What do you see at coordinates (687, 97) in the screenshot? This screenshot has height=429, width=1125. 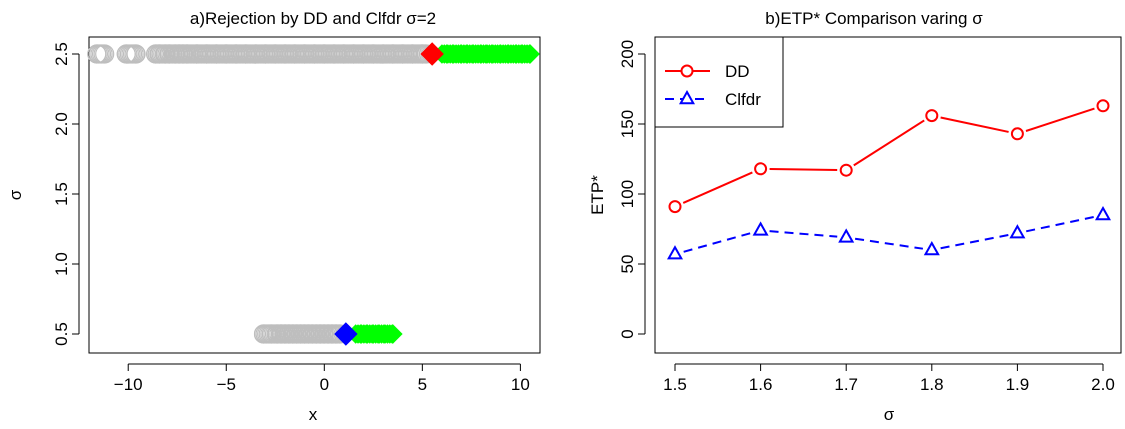 I see `legend-marker-clfdr` at bounding box center [687, 97].